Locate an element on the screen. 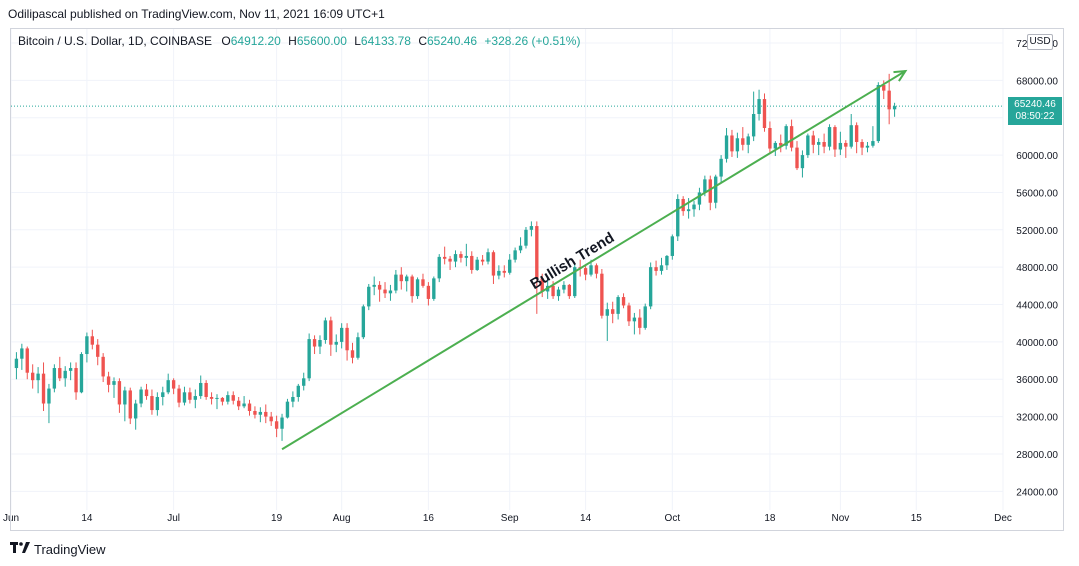  time-axis: Jun 14 Jul 19 Aug 16 Sep 14 Oct 18 Nov 15 Dec is located at coordinates (507, 518).